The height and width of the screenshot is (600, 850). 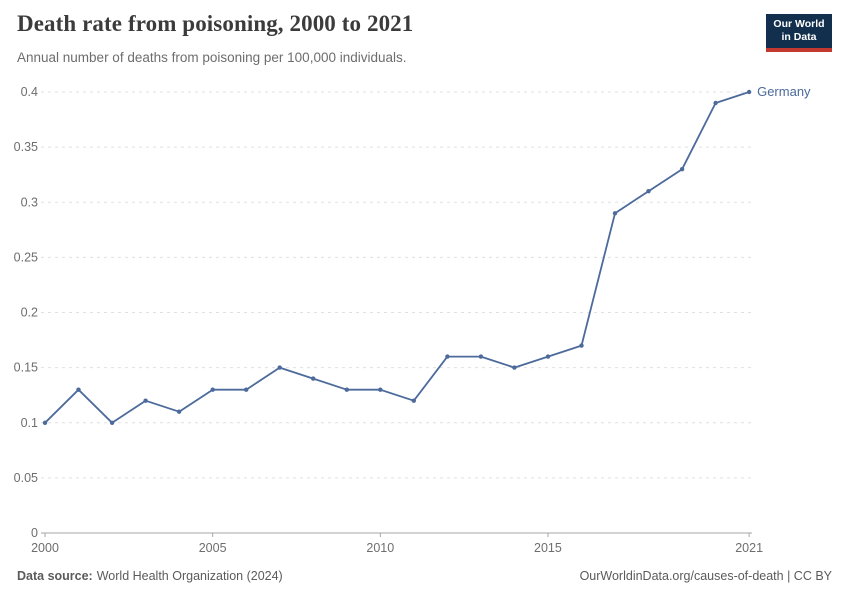 What do you see at coordinates (29, 202) in the screenshot?
I see `y-tick-label: 0.3` at bounding box center [29, 202].